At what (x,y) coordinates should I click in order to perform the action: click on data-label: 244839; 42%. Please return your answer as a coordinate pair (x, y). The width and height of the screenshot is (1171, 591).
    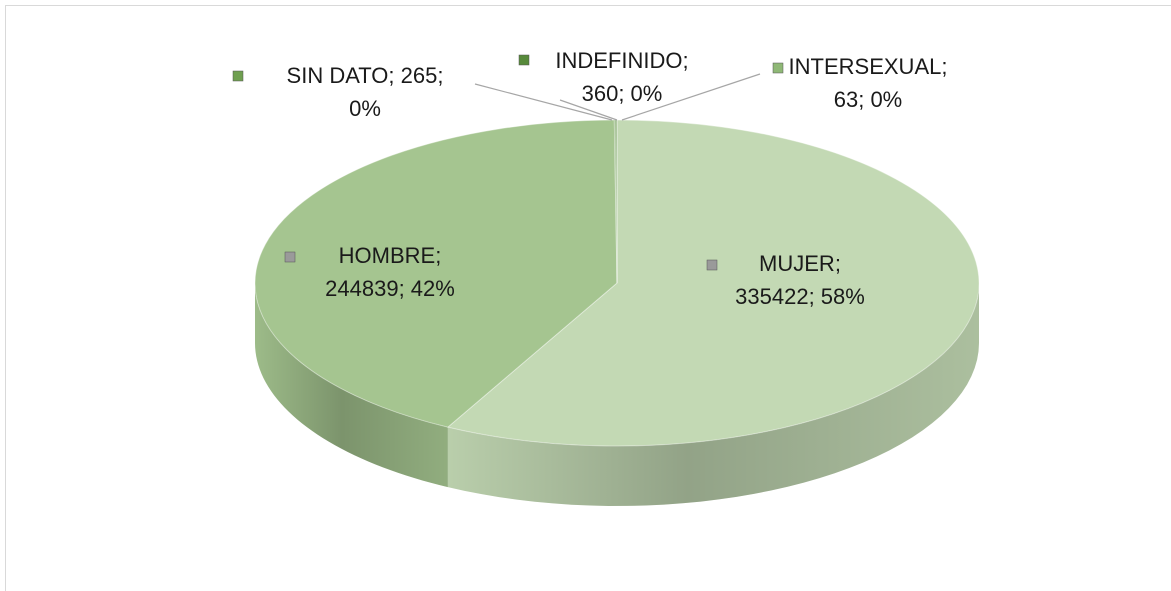
    Looking at the image, I should click on (390, 288).